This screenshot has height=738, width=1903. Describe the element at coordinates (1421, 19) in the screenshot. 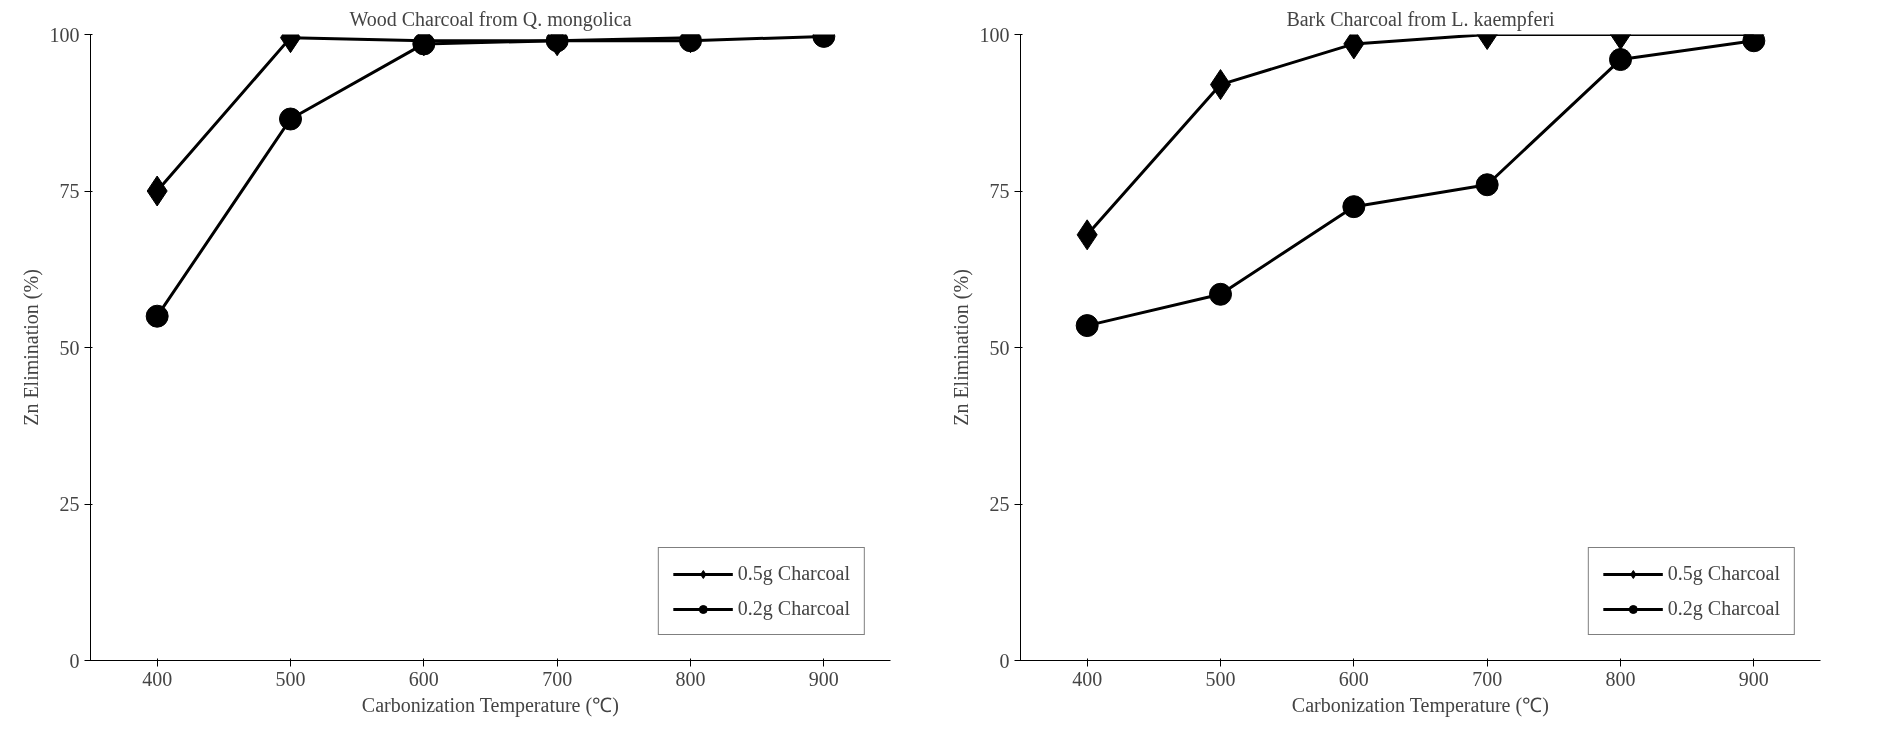

I see `chart-title: Bark Charcoal from L. kaempferi` at that location.